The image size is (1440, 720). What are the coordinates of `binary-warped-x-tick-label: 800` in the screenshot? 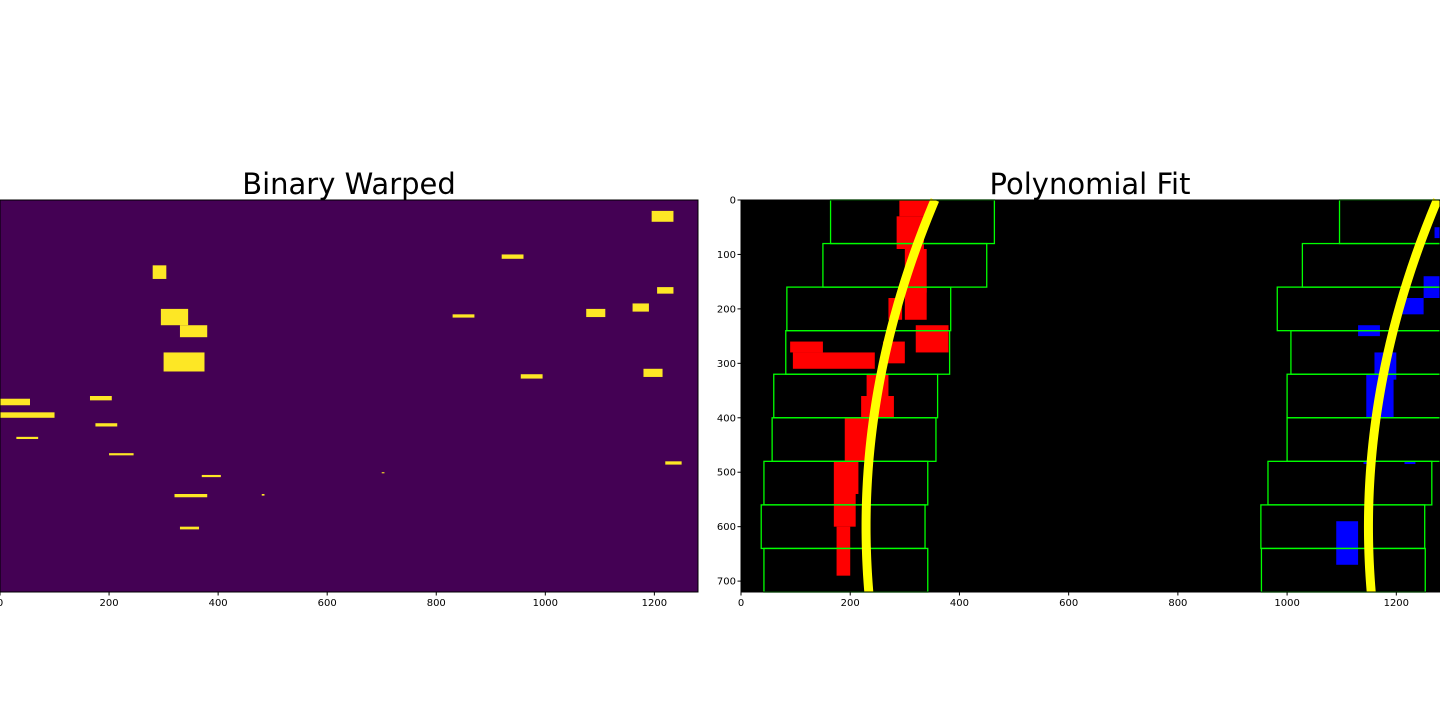 It's located at (436, 603).